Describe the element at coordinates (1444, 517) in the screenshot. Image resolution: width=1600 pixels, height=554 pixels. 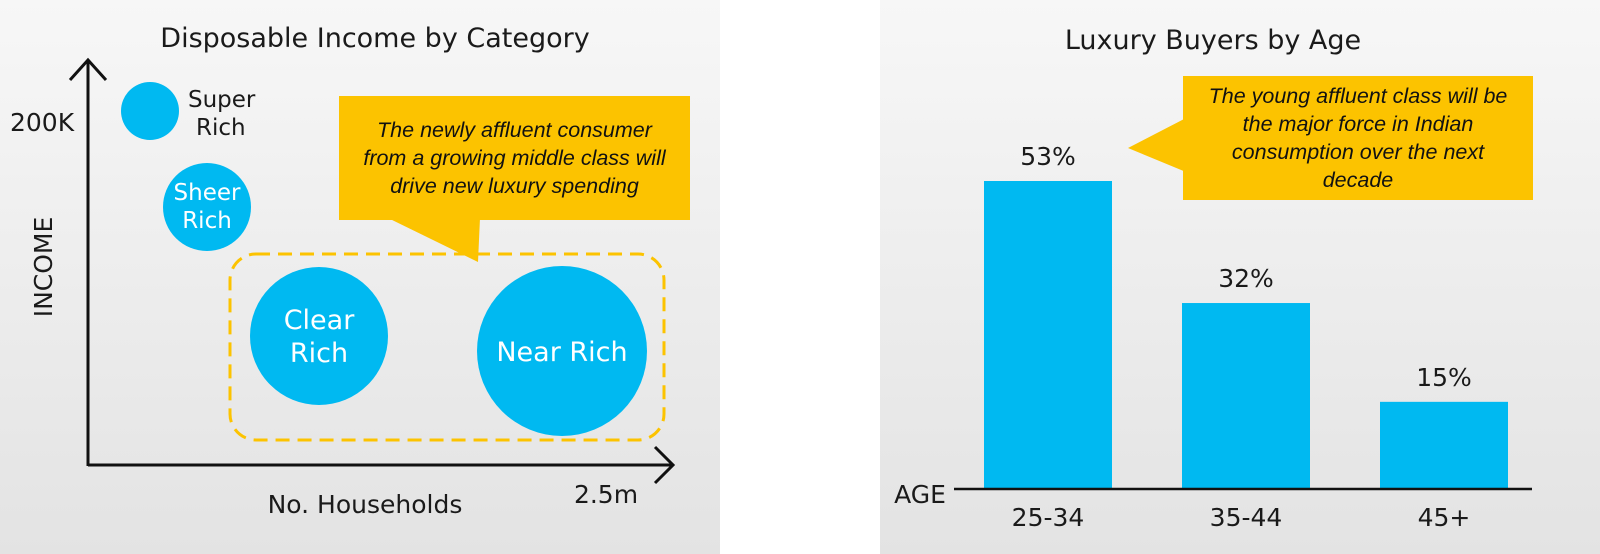
I see `bar-category-label-45+: 45+` at that location.